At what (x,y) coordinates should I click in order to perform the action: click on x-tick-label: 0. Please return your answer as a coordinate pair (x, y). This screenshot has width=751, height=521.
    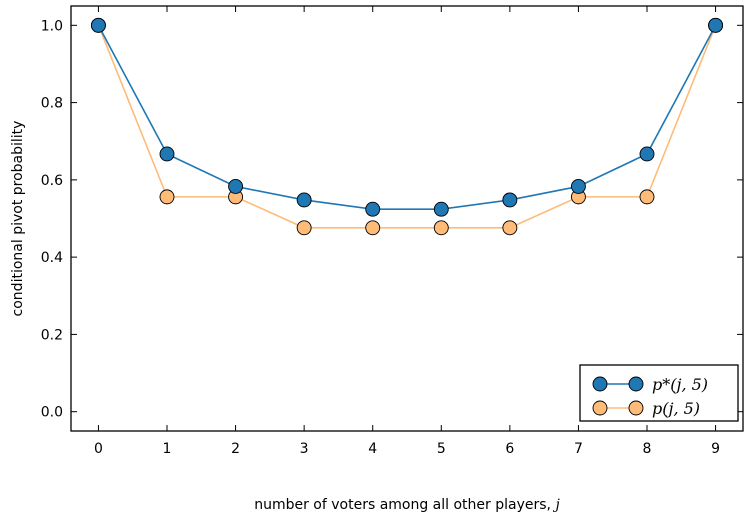
    Looking at the image, I should click on (98, 449).